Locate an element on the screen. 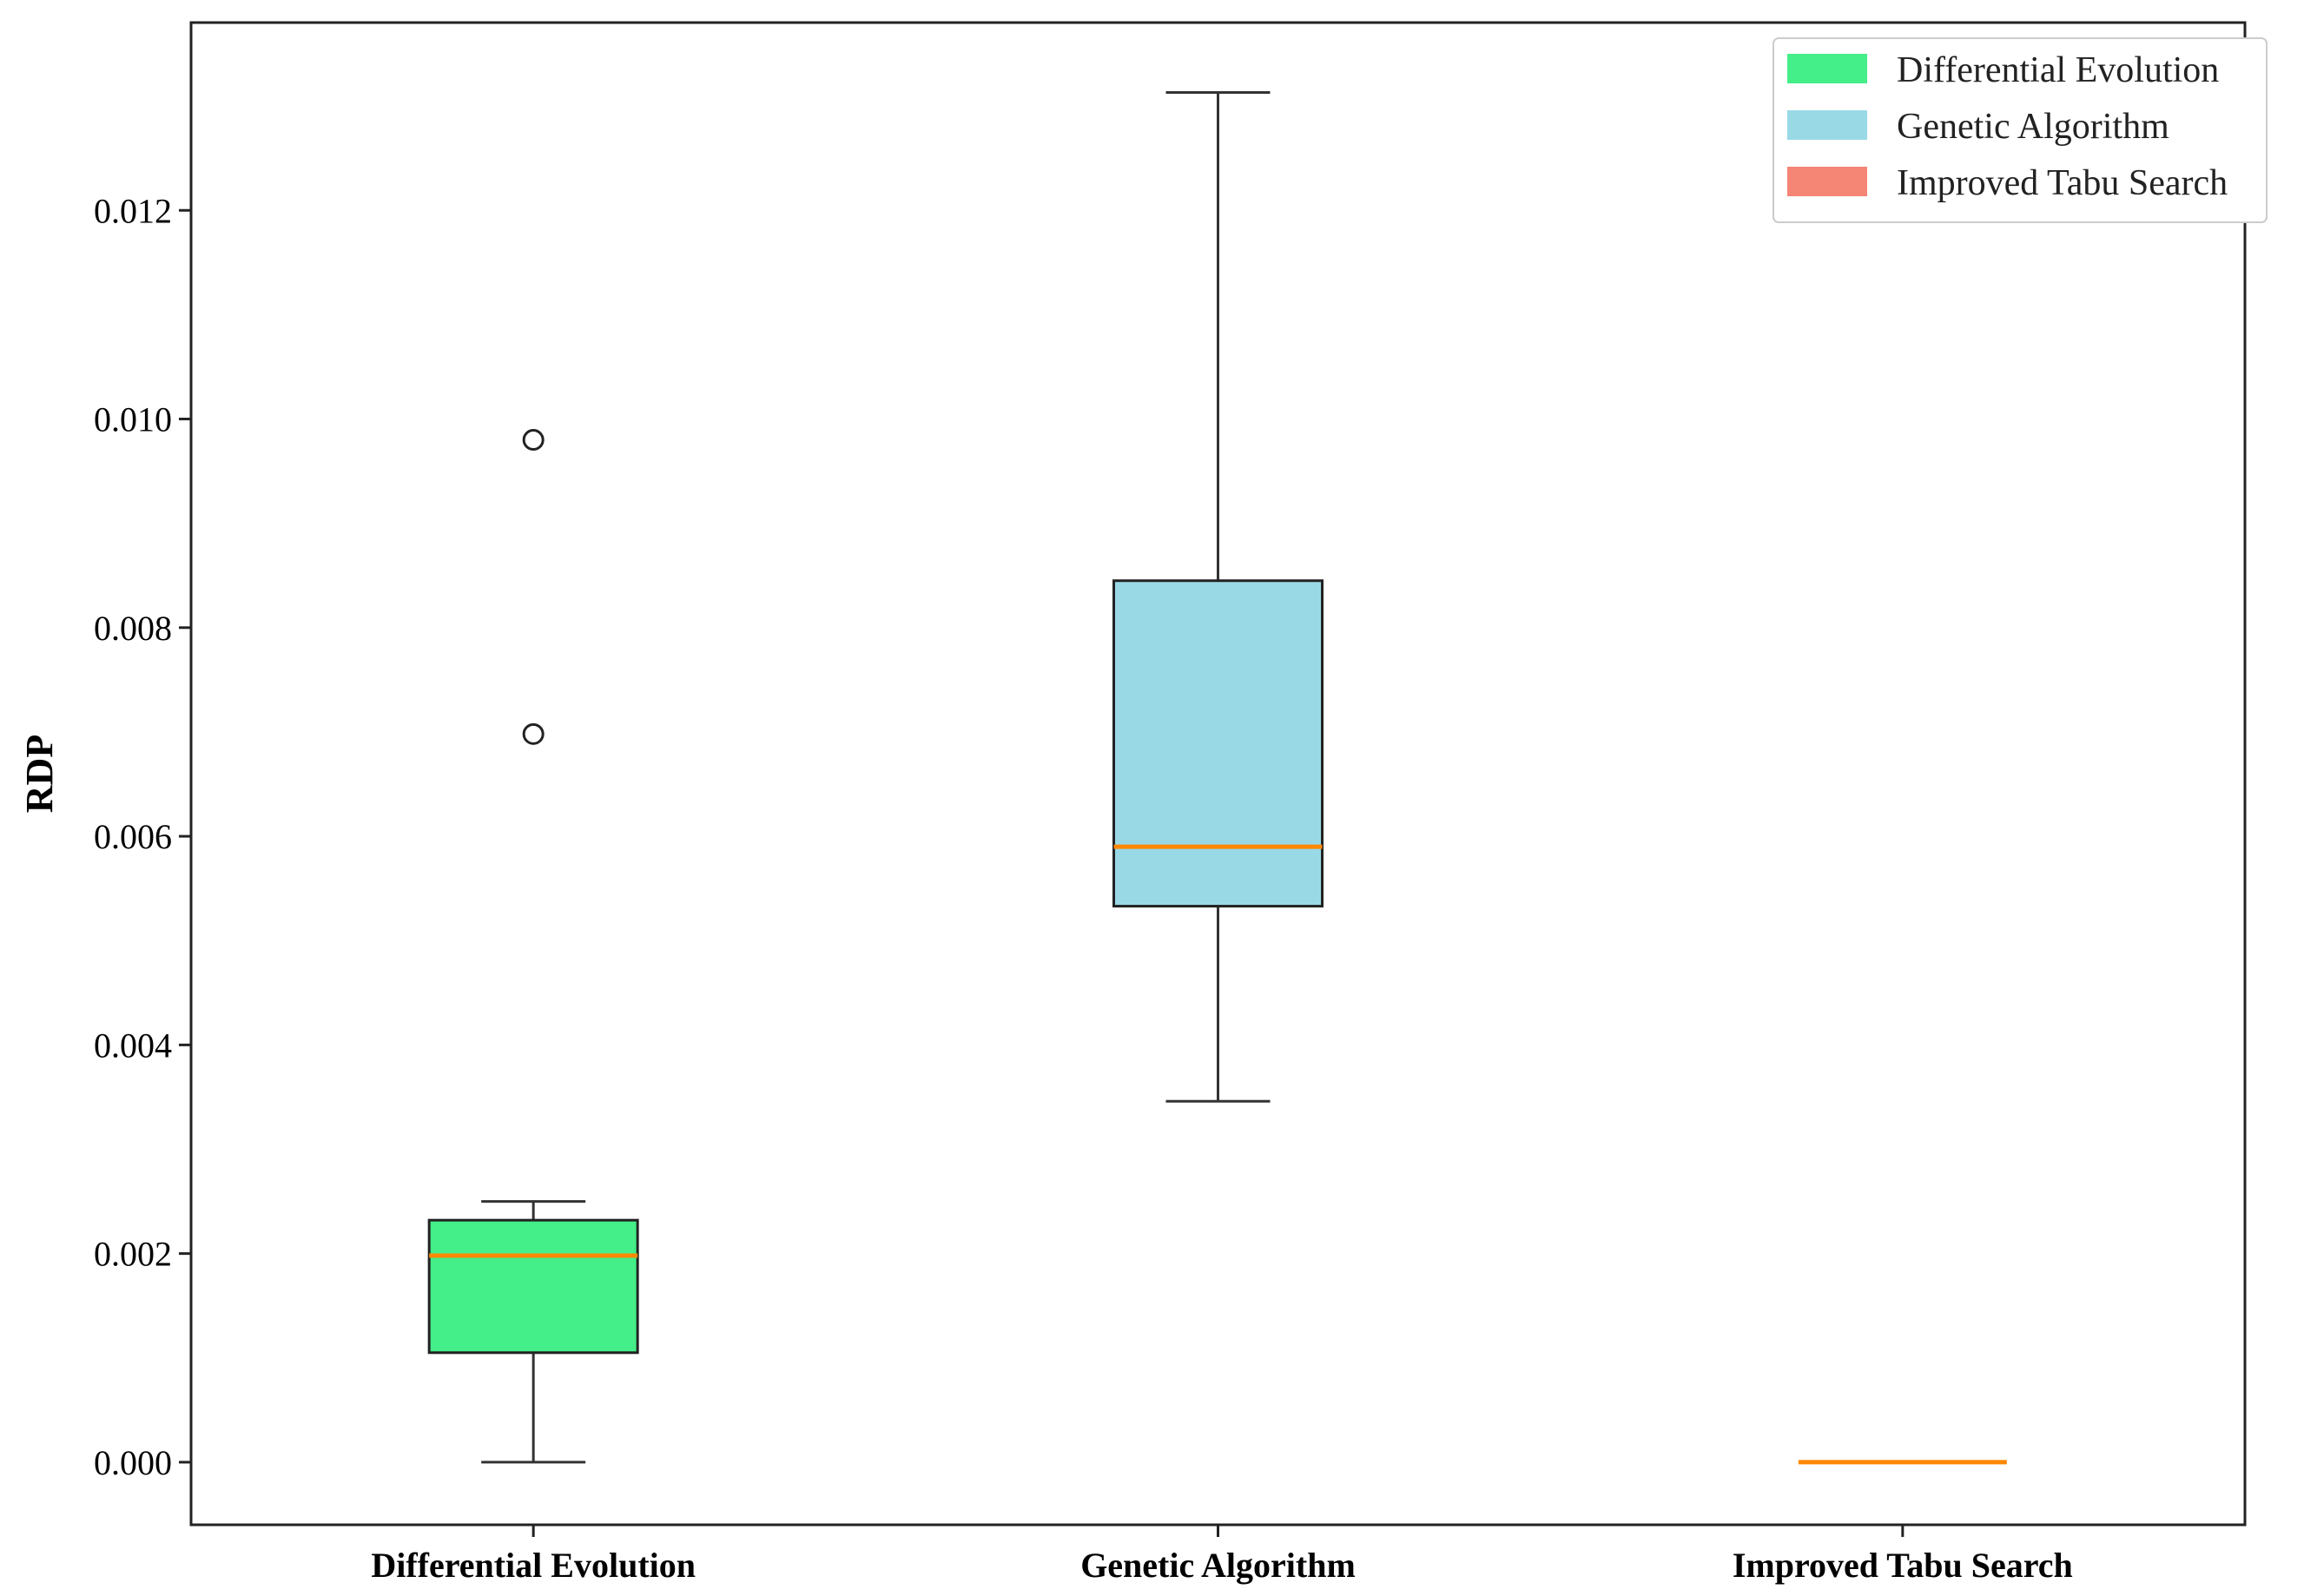 This screenshot has width=2304, height=1596. box-genetic-algorithm is located at coordinates (1218, 596).